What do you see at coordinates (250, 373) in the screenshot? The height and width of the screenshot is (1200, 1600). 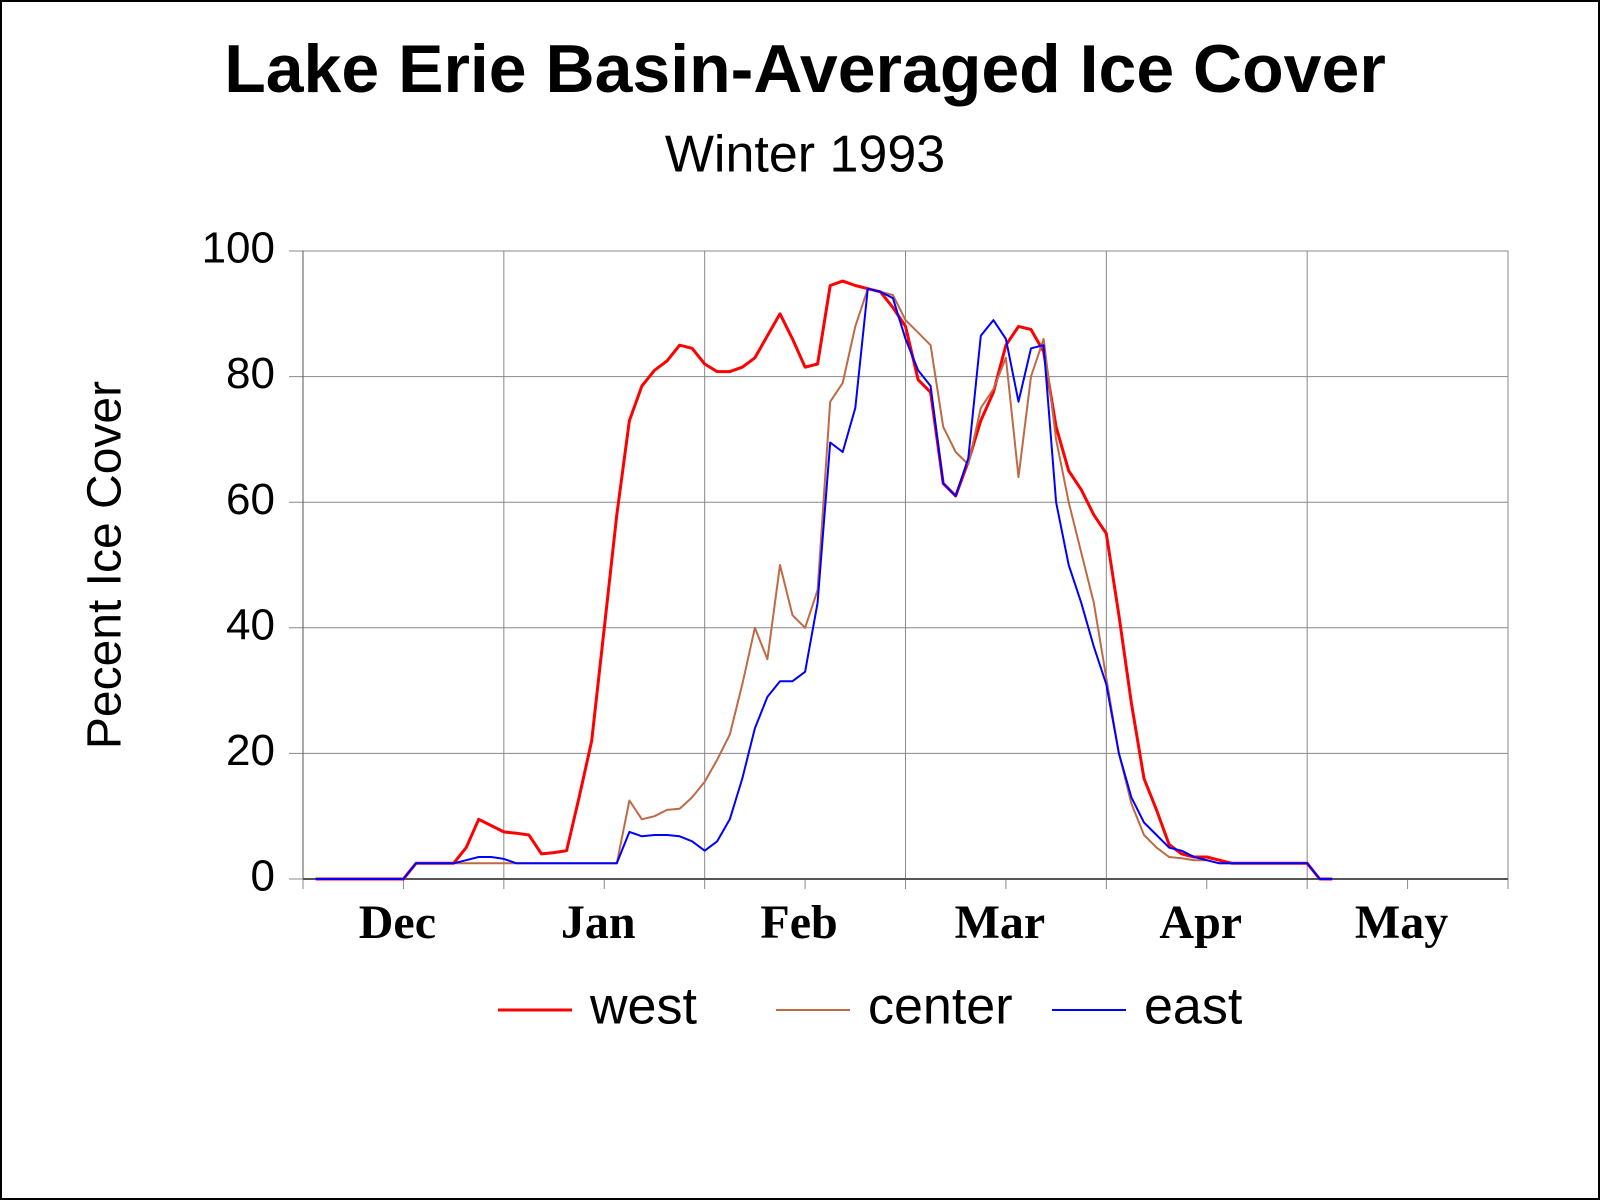 I see `y-tick-label: 80` at bounding box center [250, 373].